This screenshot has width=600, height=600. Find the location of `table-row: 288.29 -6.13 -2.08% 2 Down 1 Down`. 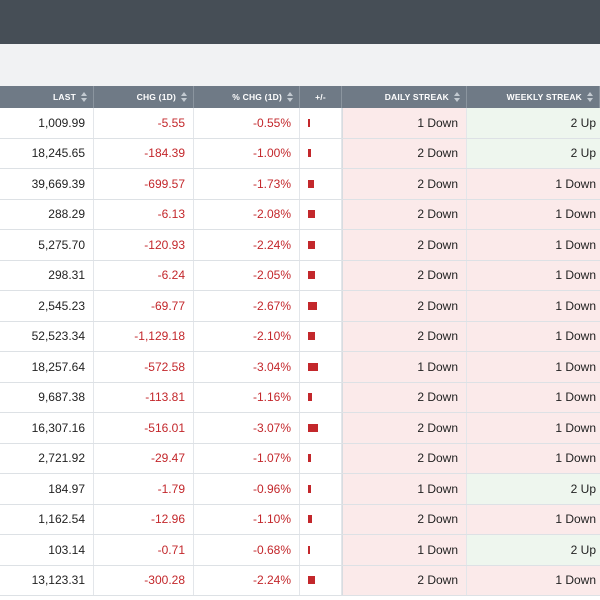

table-row: 288.29 -6.13 -2.08% 2 Down 1 Down is located at coordinates (300, 214).